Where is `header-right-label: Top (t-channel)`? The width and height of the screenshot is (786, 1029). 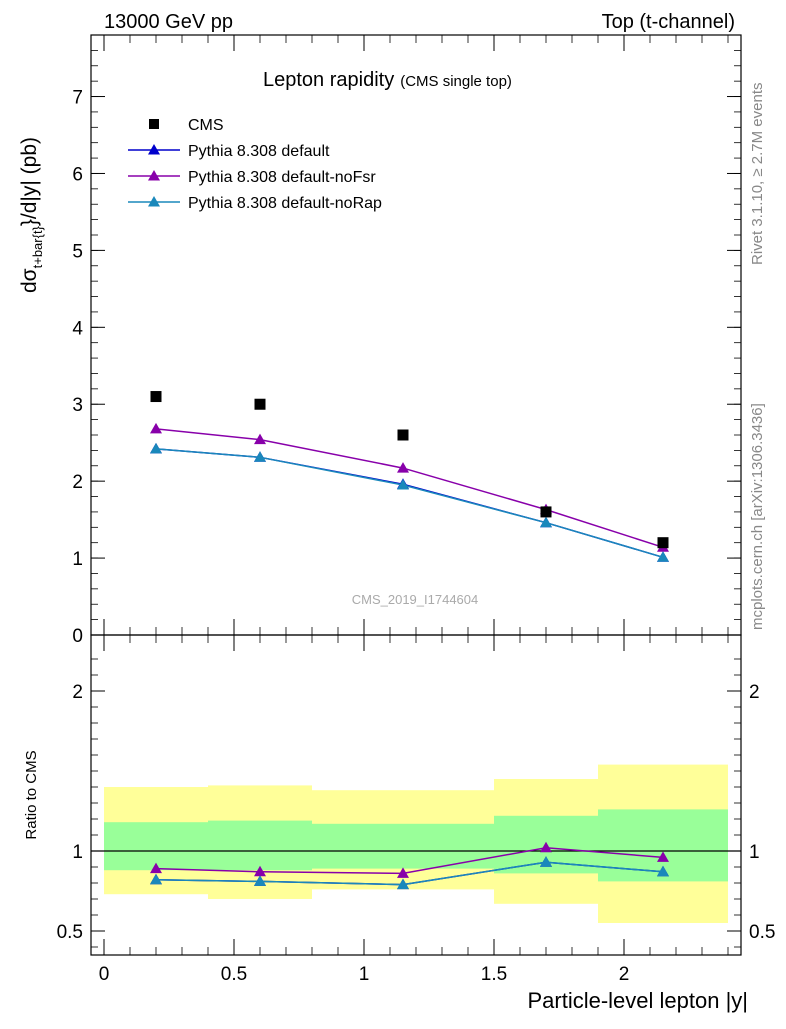 header-right-label: Top (t-channel) is located at coordinates (668, 22).